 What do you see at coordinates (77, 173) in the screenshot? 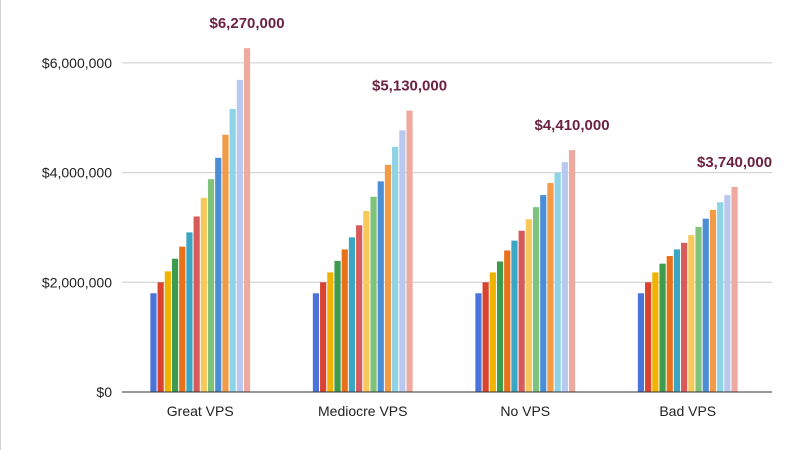
I see `y-tick-label: $4,000,000` at bounding box center [77, 173].